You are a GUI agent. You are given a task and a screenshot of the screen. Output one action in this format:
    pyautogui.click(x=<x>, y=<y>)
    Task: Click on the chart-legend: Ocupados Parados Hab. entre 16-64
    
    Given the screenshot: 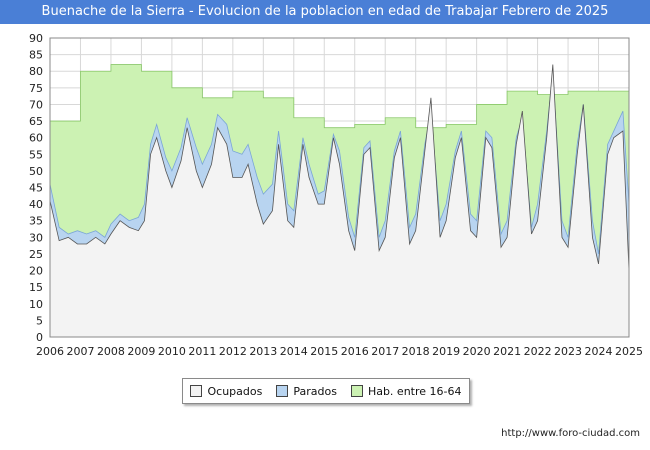 What is the action you would take?
    pyautogui.click(x=326, y=391)
    